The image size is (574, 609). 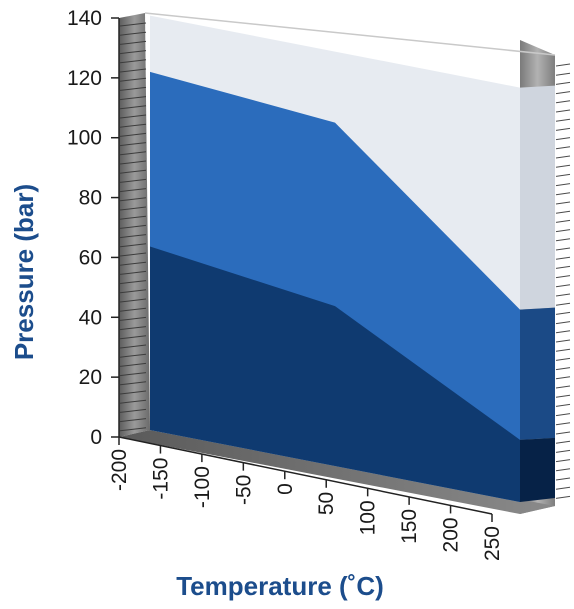 I want to click on floor, so click(x=337, y=472).